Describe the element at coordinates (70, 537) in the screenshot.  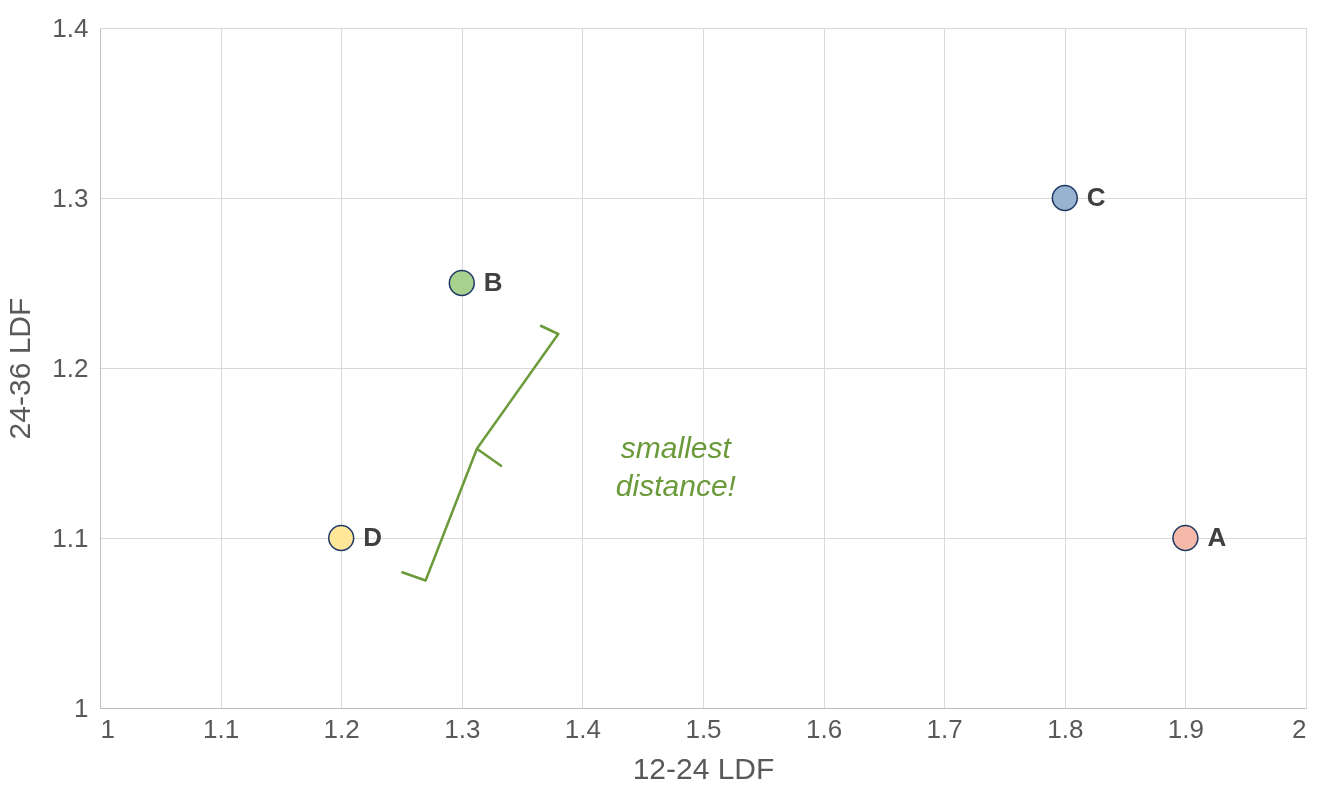
I see `y-tick-label: 1.1` at that location.